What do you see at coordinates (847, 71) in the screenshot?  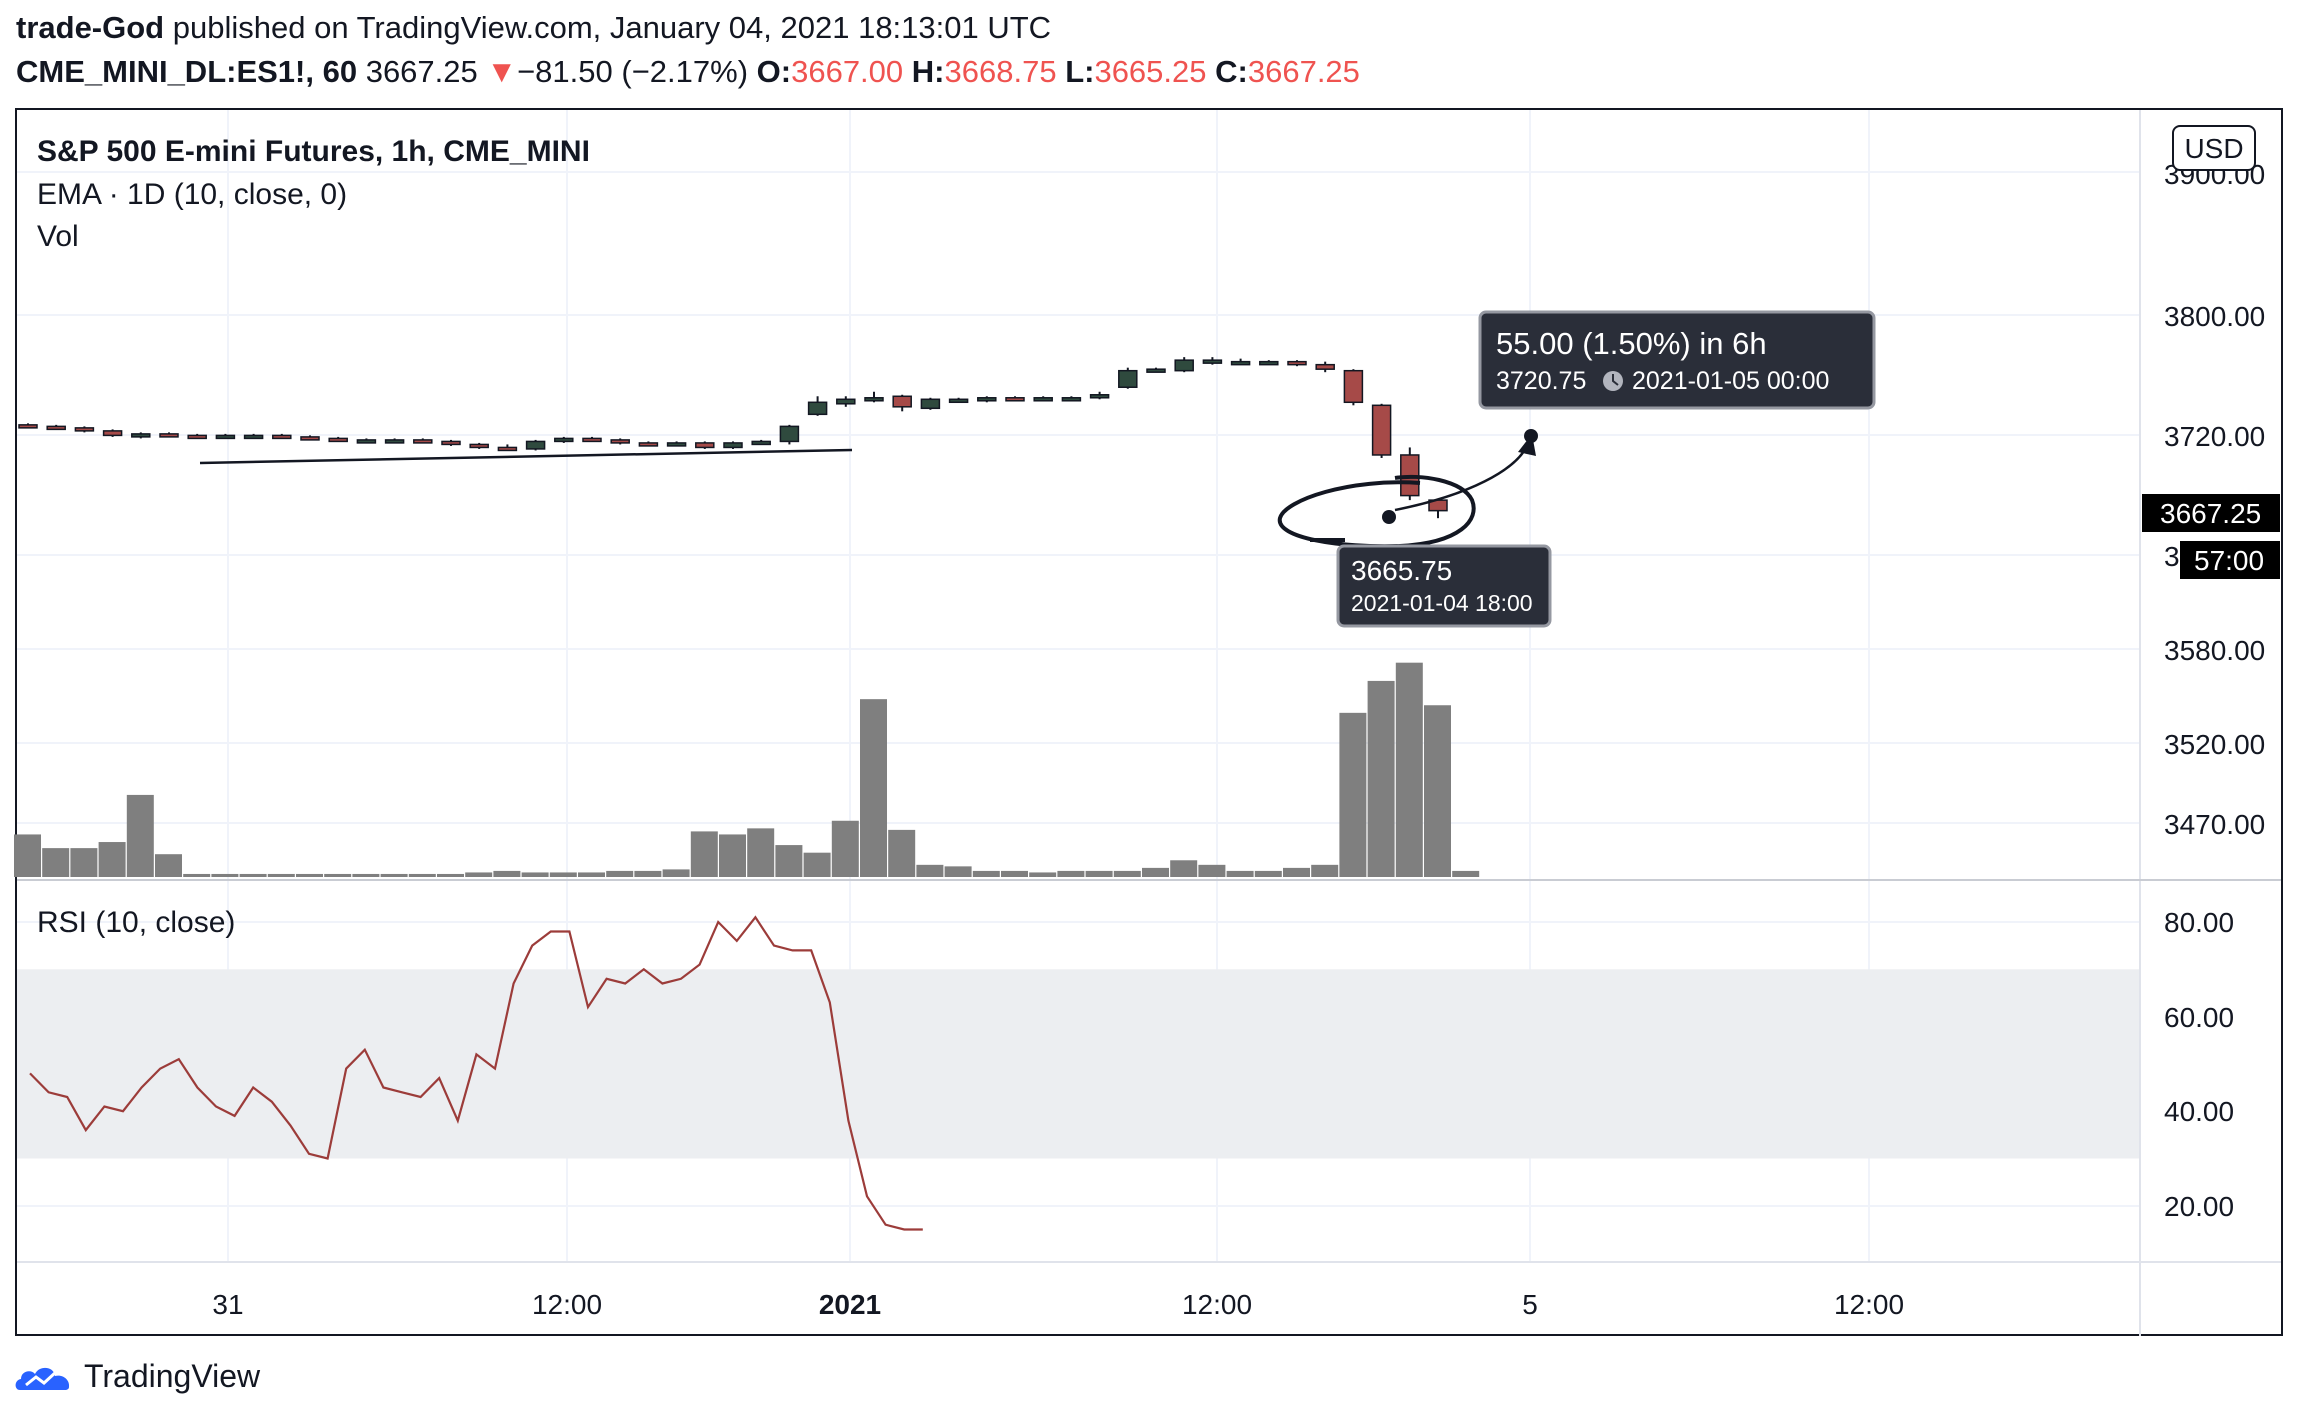 I see `open-value: 3667.00` at bounding box center [847, 71].